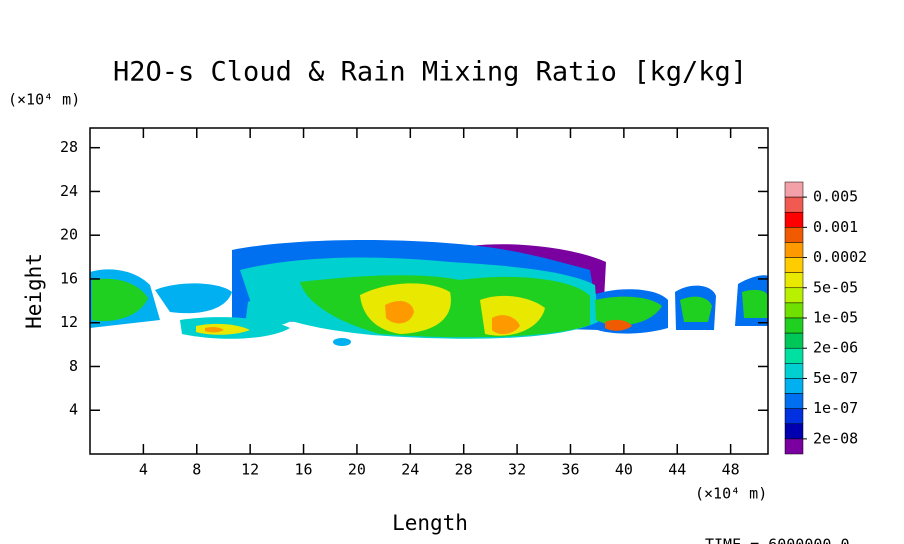 The image size is (904, 544). What do you see at coordinates (835, 227) in the screenshot?
I see `colorbar-label: 0.001` at bounding box center [835, 227].